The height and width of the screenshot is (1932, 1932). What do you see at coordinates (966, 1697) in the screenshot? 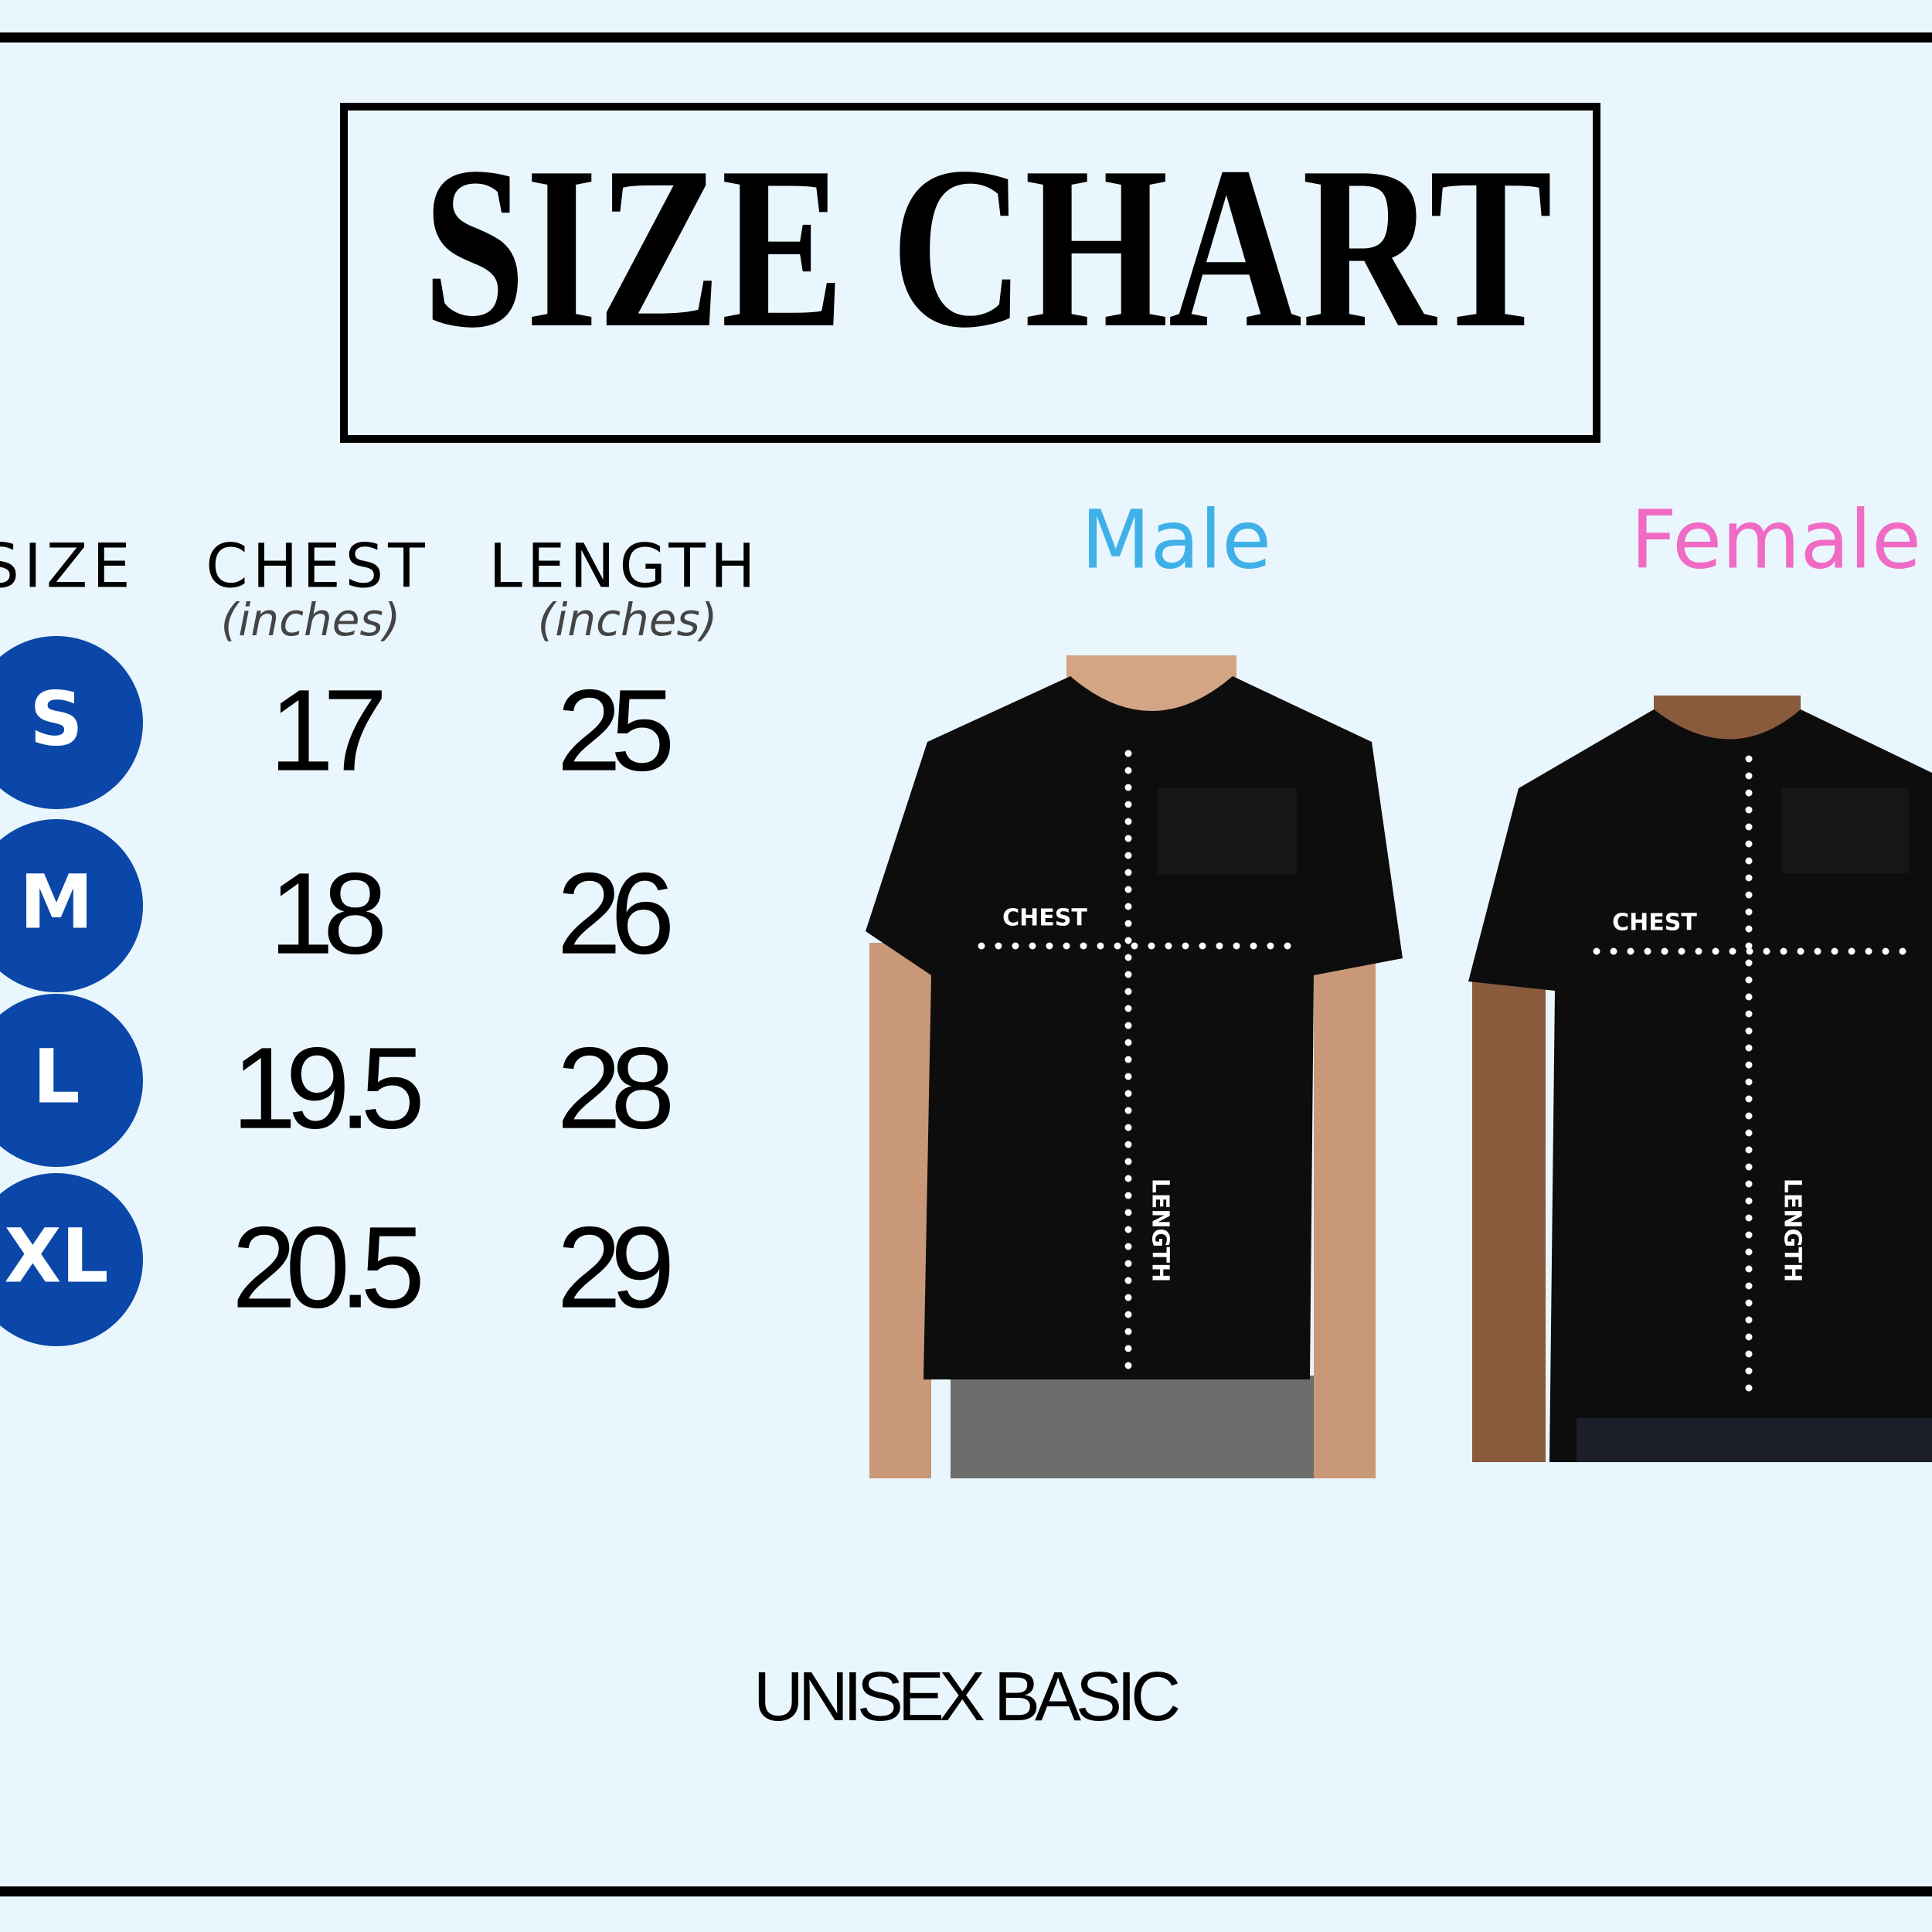
I see `footer: UNISEX BASIC` at bounding box center [966, 1697].